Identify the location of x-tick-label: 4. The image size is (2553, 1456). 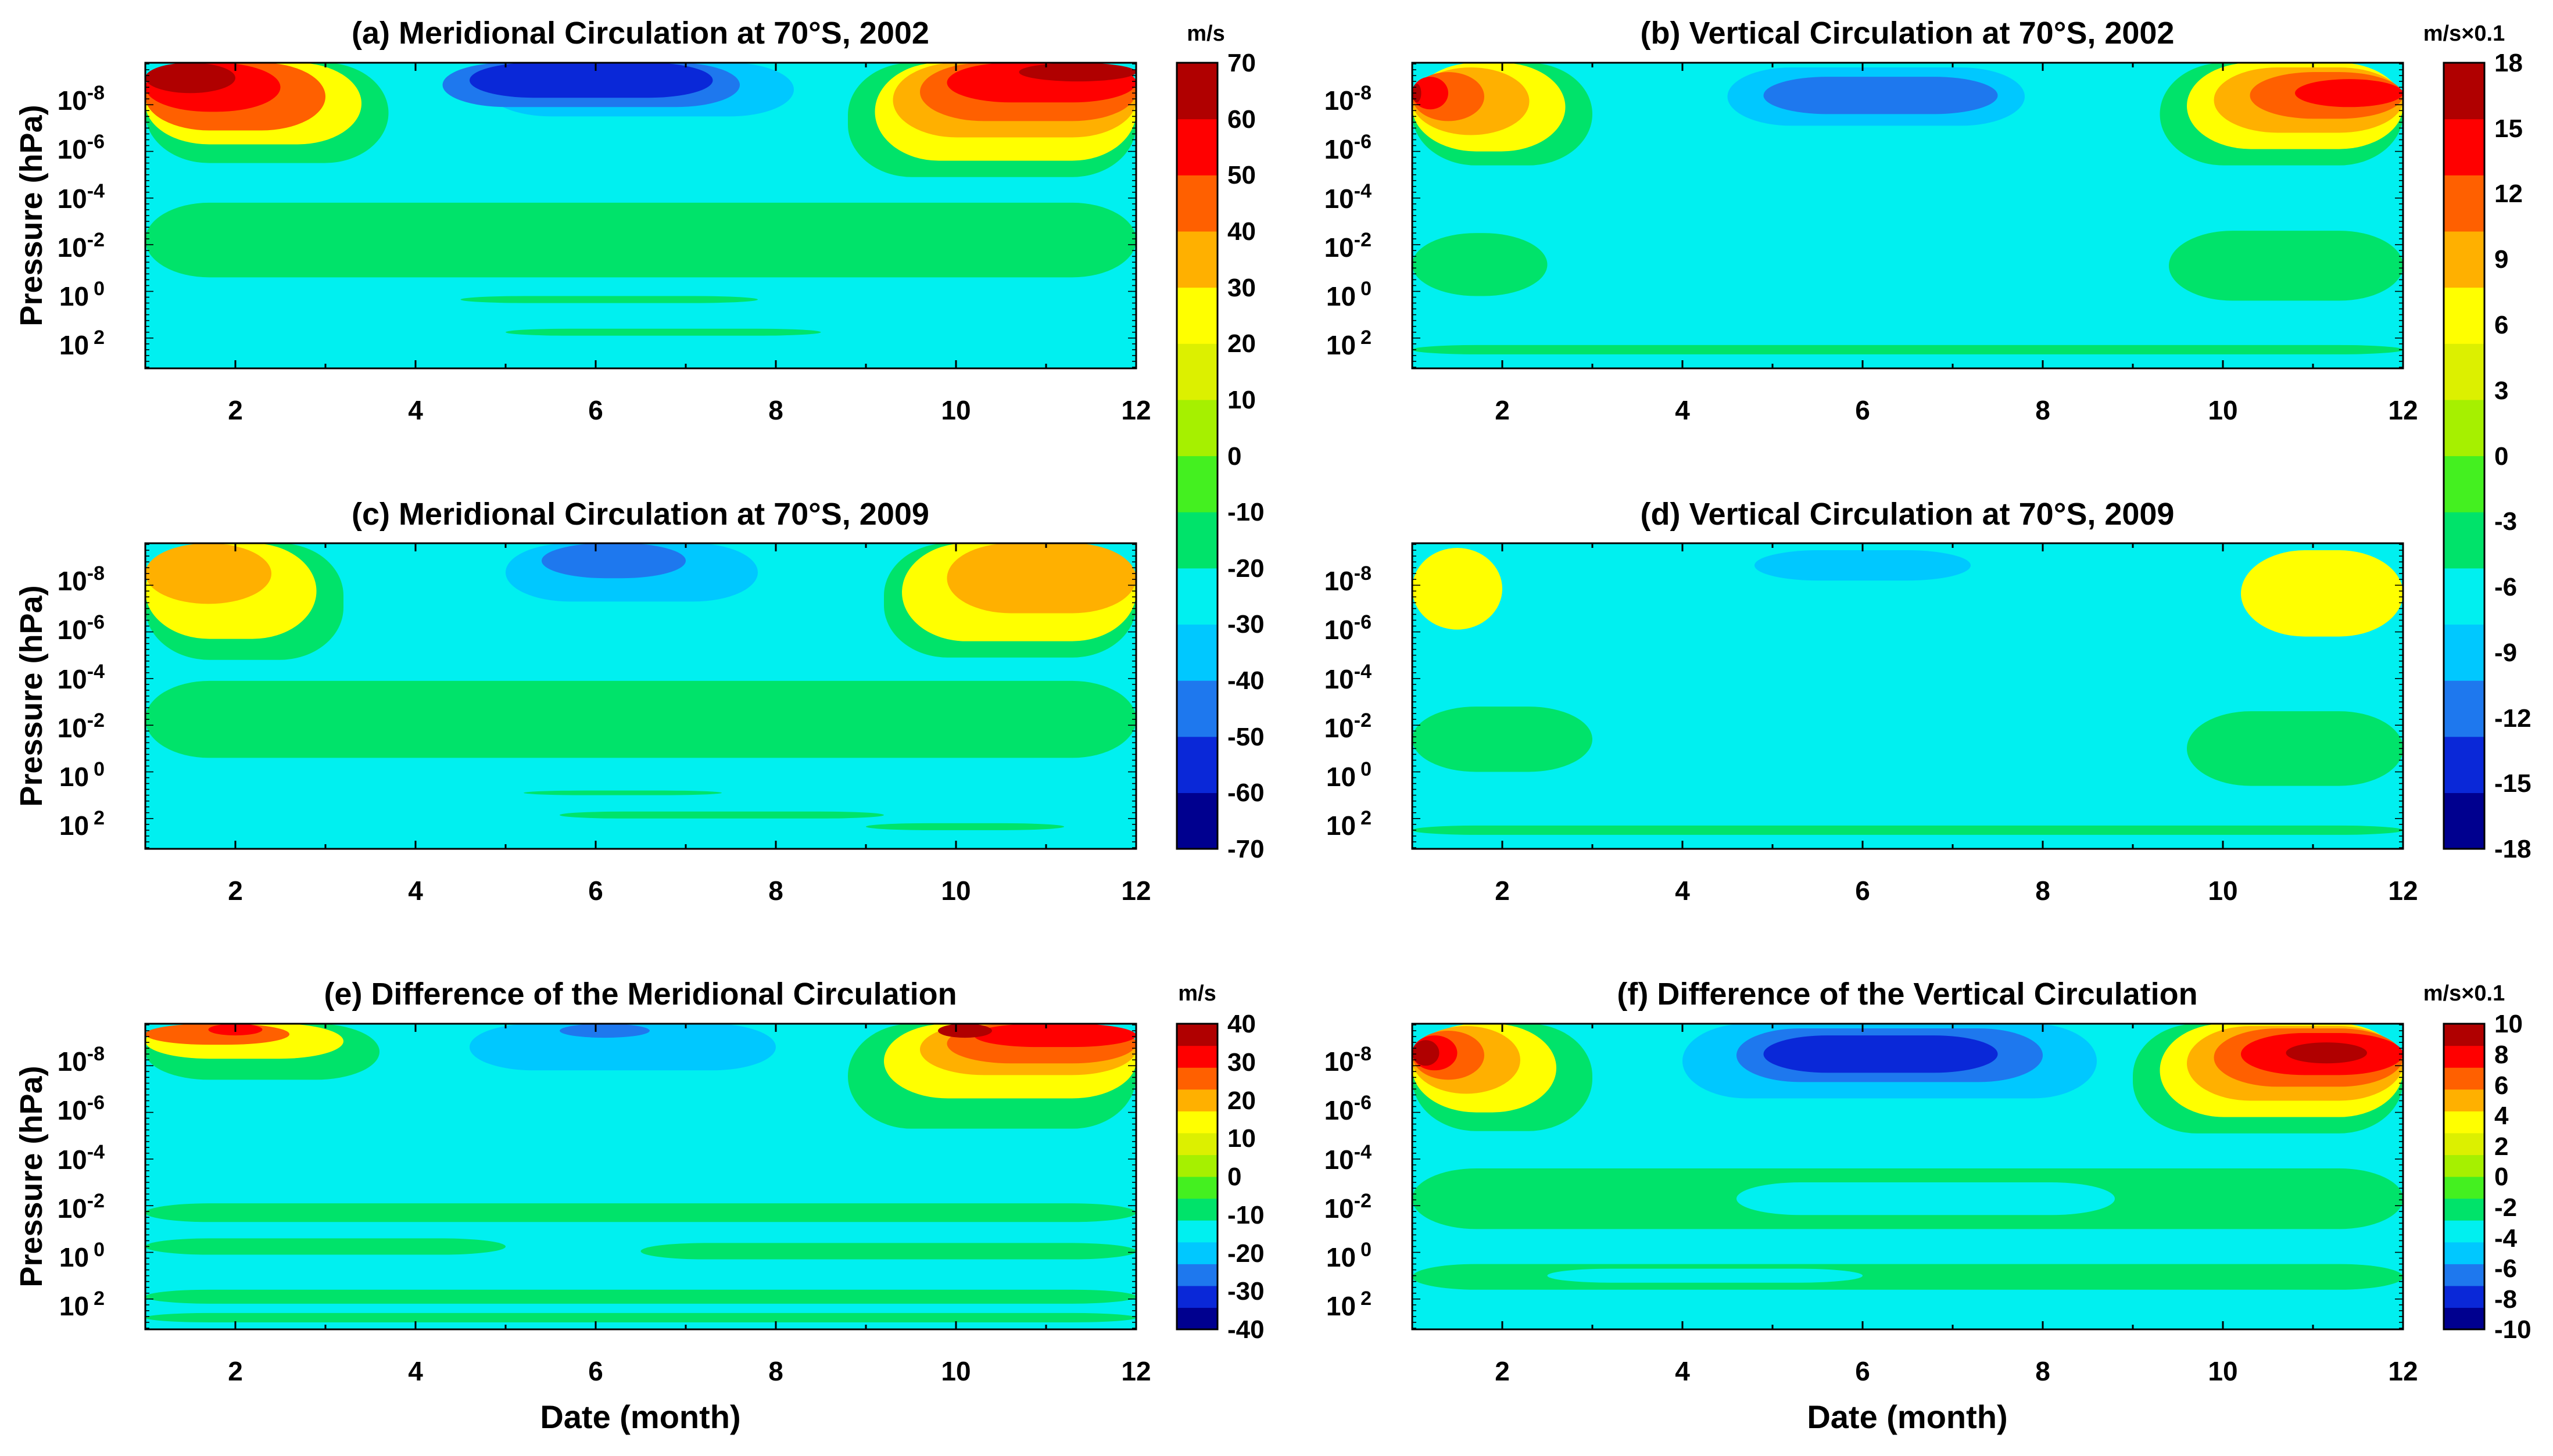
(415, 410).